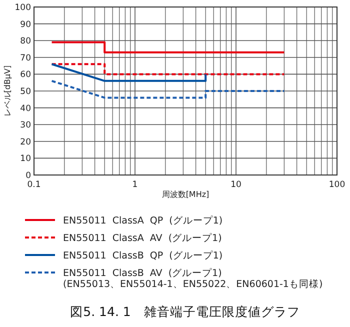 This screenshot has height=327, width=350. What do you see at coordinates (28, 176) in the screenshot?
I see `y-tick-label: 0` at bounding box center [28, 176].